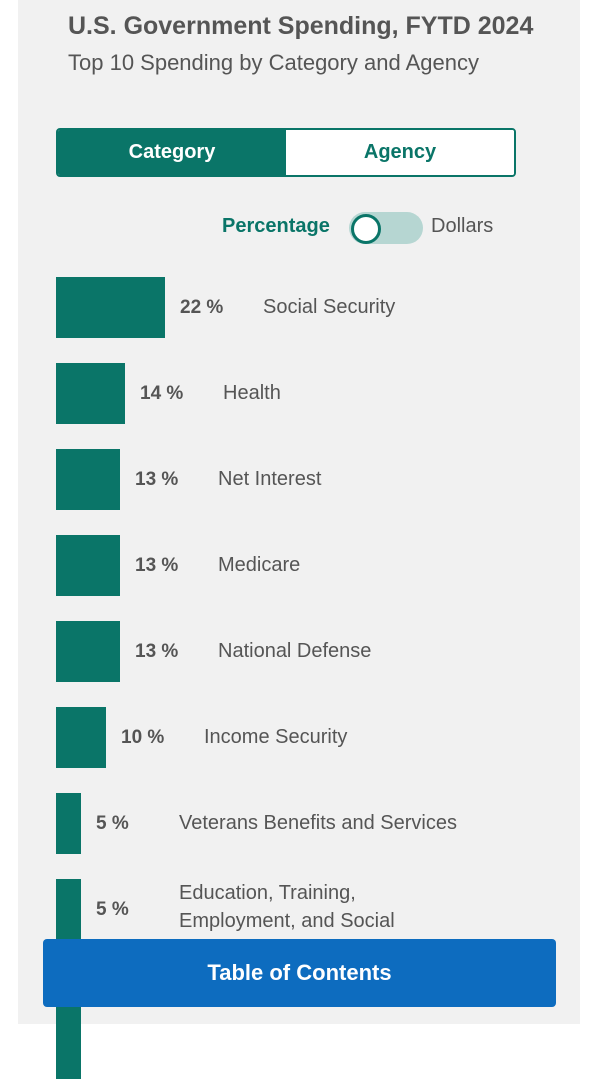 The height and width of the screenshot is (1079, 599). I want to click on page-title: U.S. Government Spending, FYTD 2024, so click(301, 26).